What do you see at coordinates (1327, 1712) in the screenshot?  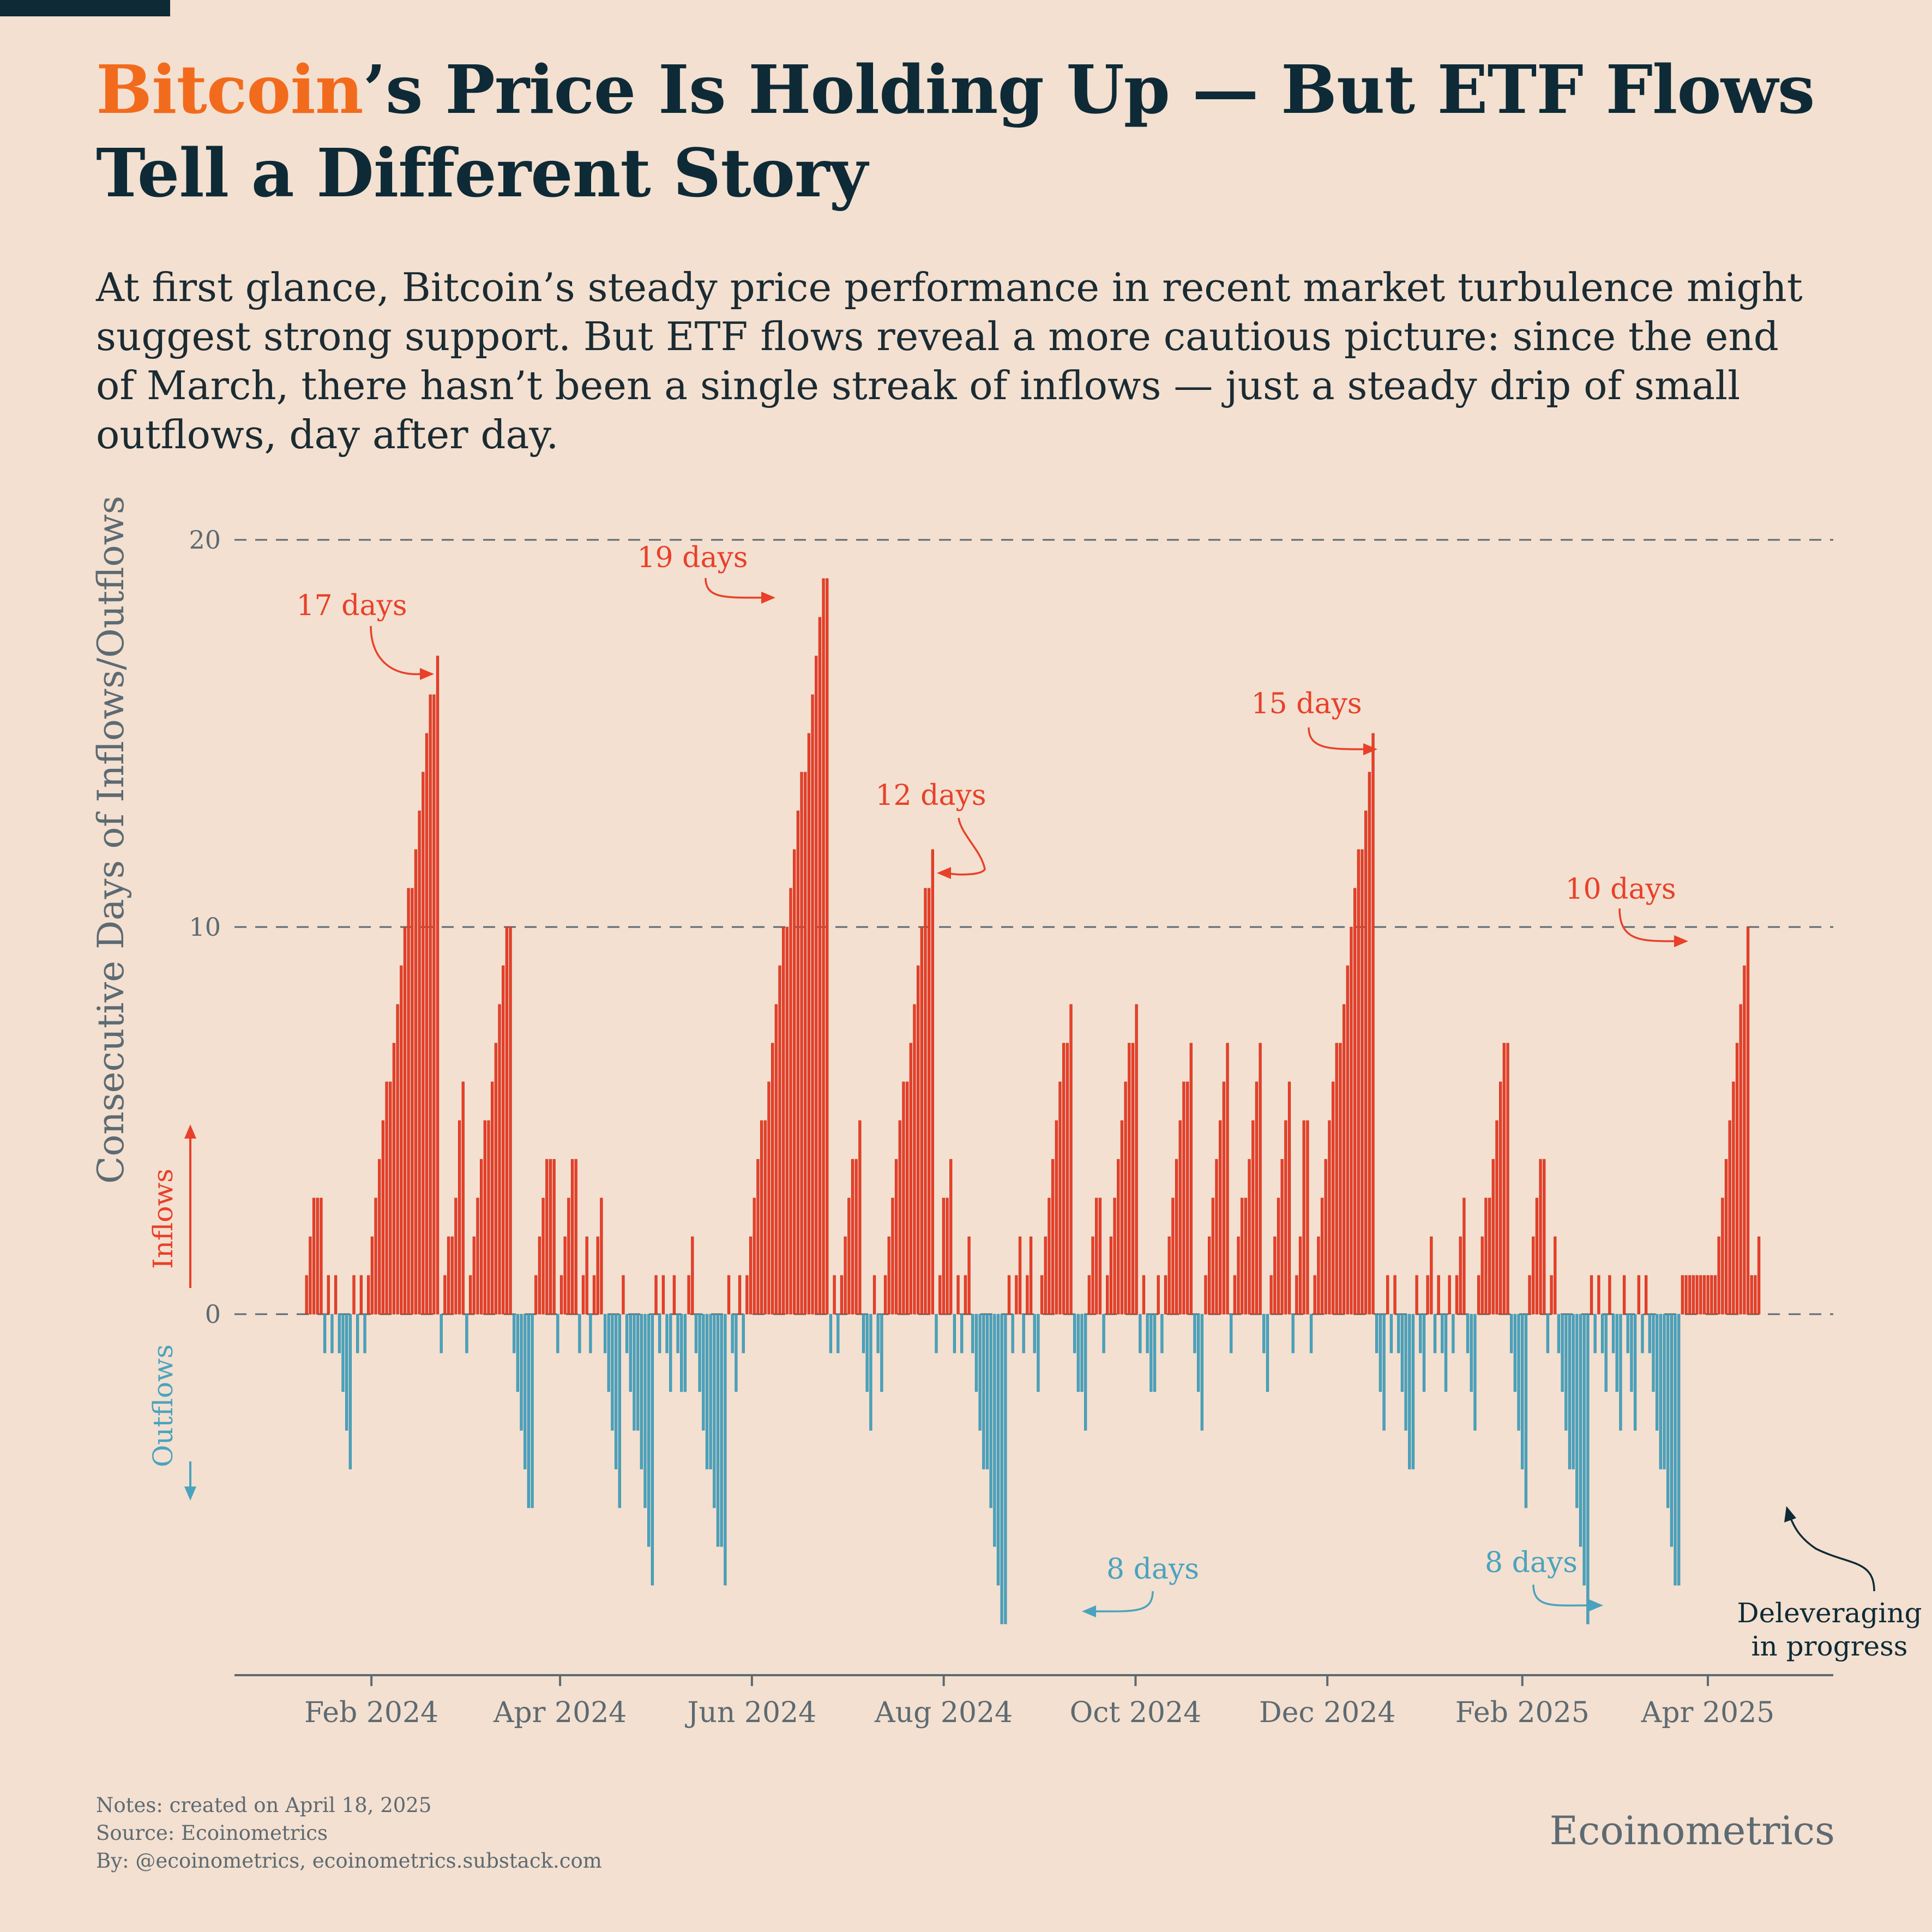 I see `x-tick-label: Dec 2024` at bounding box center [1327, 1712].